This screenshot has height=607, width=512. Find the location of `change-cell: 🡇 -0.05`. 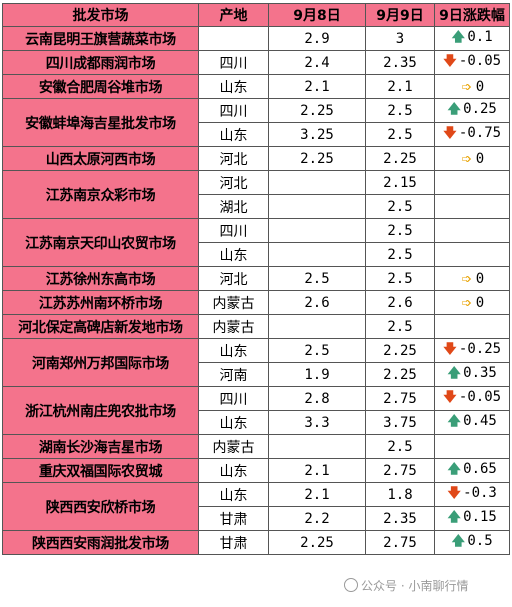

change-cell: 🡇 -0.05 is located at coordinates (472, 62).